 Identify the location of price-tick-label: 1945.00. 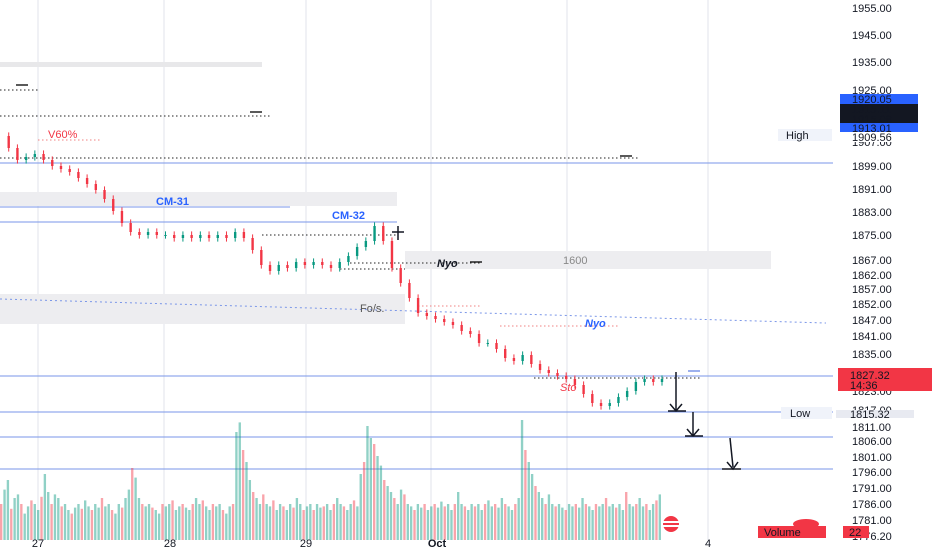
(872, 36).